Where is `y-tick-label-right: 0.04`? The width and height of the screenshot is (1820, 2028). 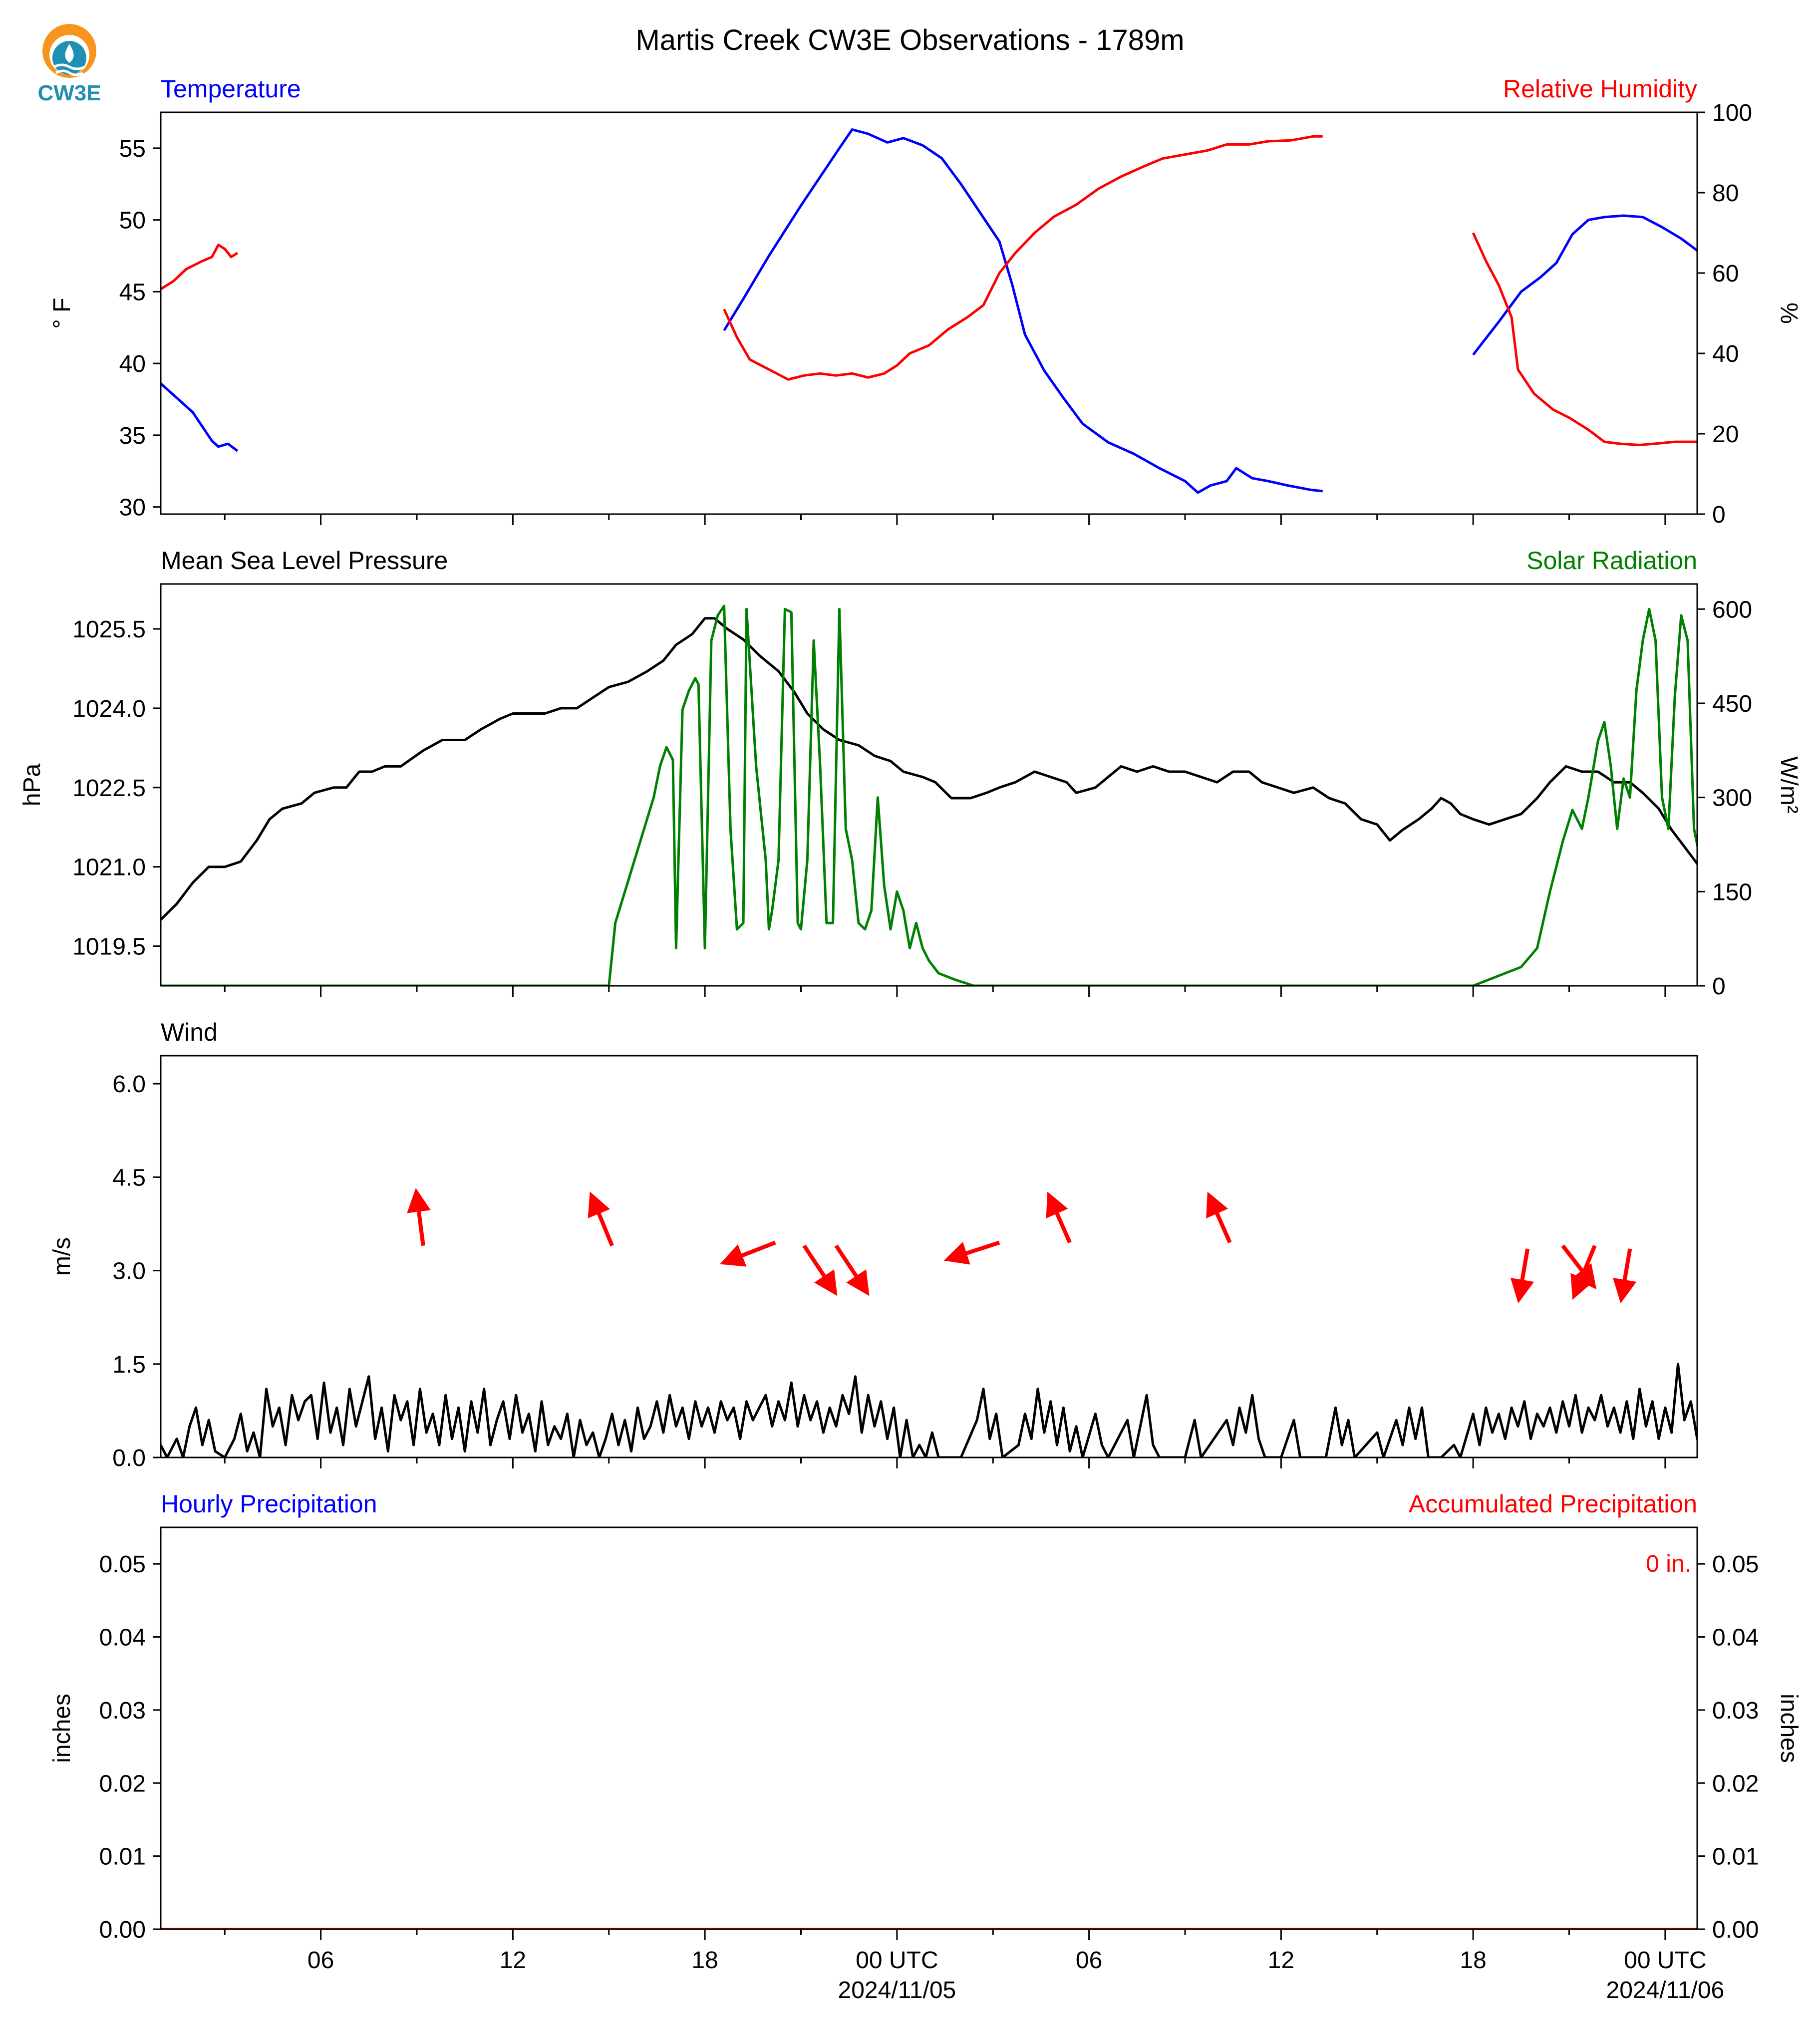
y-tick-label-right: 0.04 is located at coordinates (1735, 1638).